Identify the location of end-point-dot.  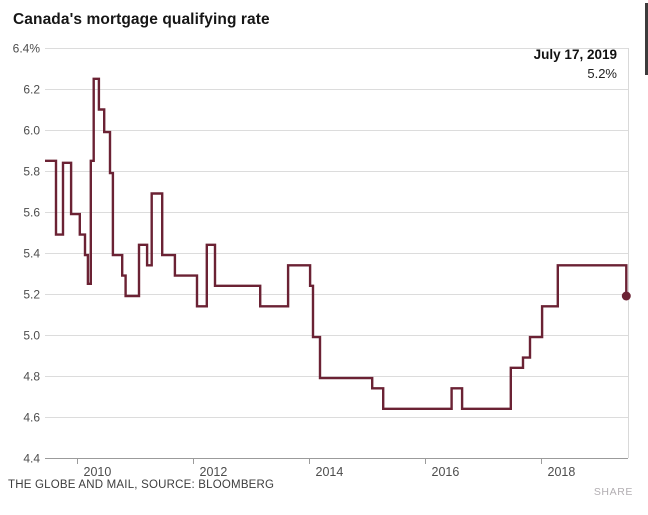
(626, 296).